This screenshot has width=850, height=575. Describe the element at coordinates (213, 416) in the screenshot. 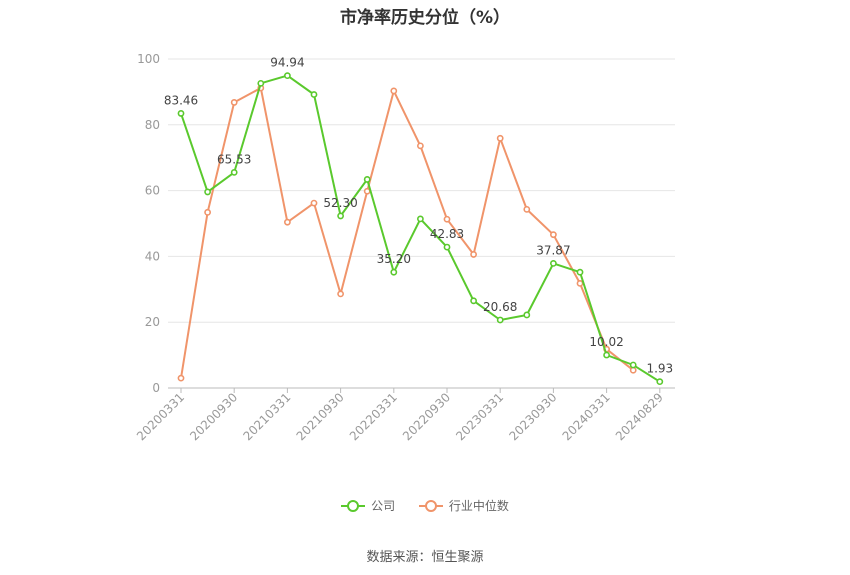

I see `x-tick-label: 20200930` at that location.